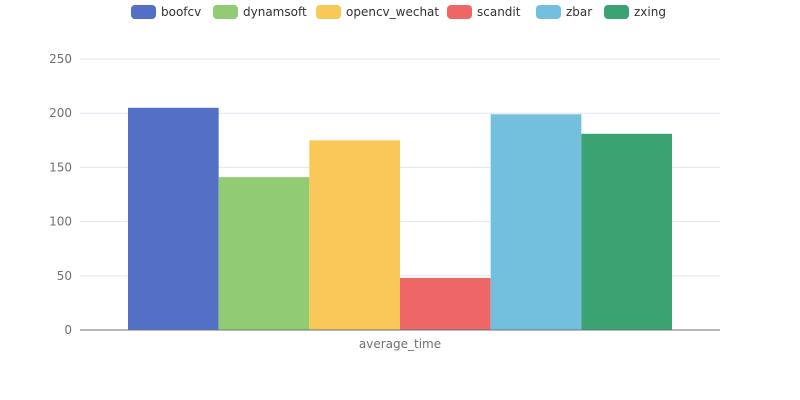 The image size is (800, 400). What do you see at coordinates (60, 222) in the screenshot?
I see `y-tick-label: 100` at bounding box center [60, 222].